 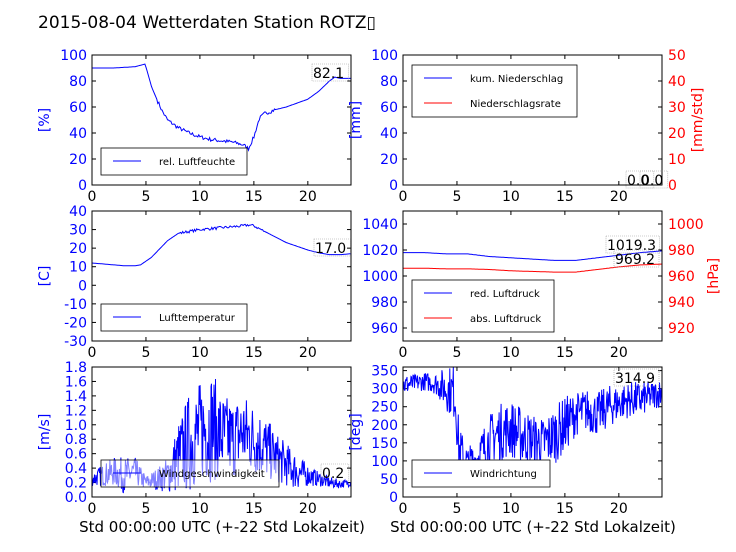 I want to click on current-value-label: 82.1, so click(x=328, y=74).